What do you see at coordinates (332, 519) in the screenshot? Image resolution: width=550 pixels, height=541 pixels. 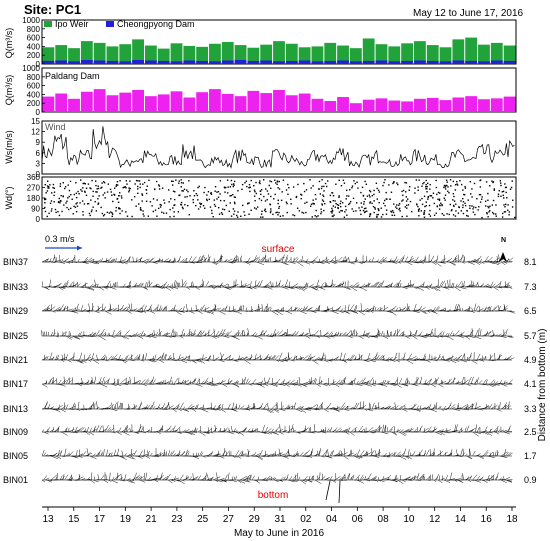 I see `x-tick-label: 04` at bounding box center [332, 519].